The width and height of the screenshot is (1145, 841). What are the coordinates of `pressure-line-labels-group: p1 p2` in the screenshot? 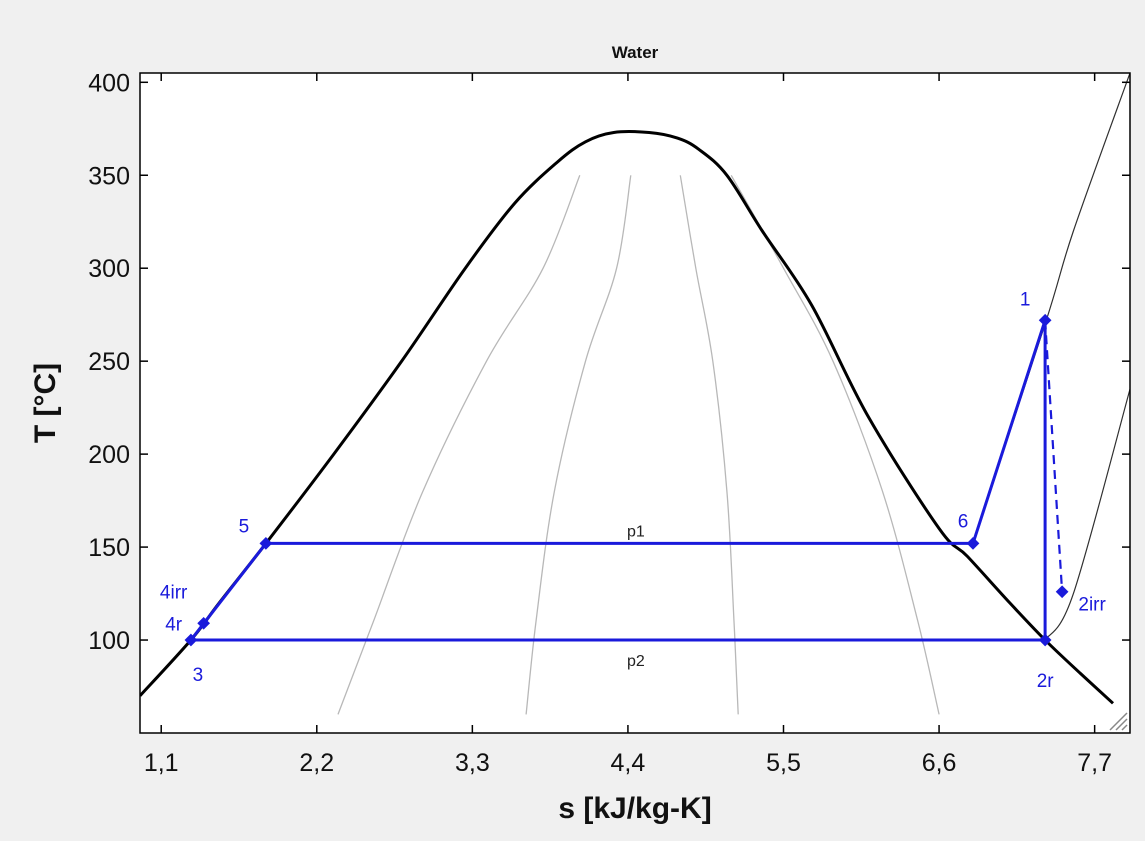 It's located at (636, 596).